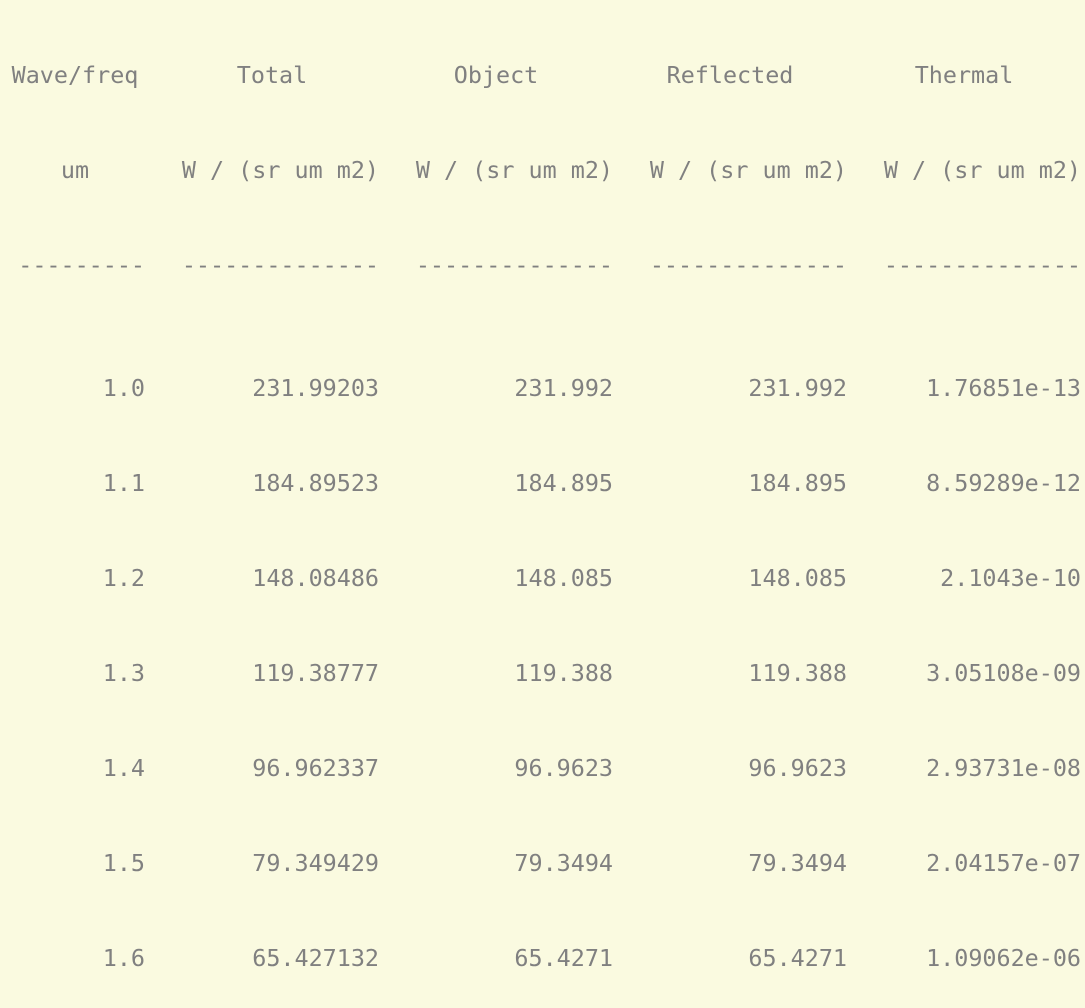 This screenshot has height=1008, width=1085. Describe the element at coordinates (797, 863) in the screenshot. I see `reflected-value: 79.3494` at that location.